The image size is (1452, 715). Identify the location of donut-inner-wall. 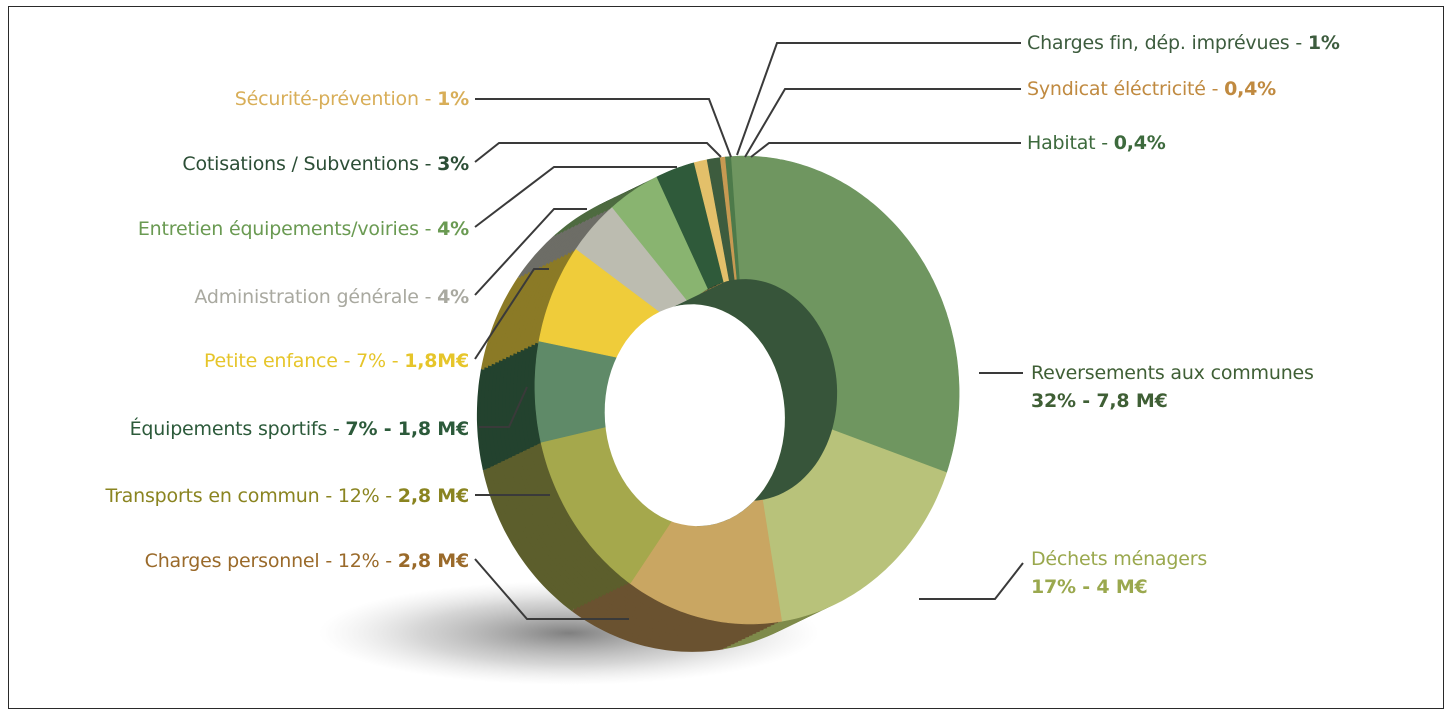
(755, 403).